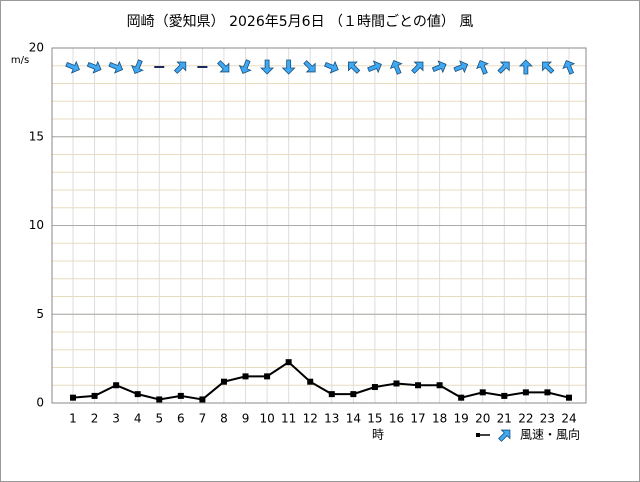 The image size is (640, 482). What do you see at coordinates (300, 21) in the screenshot?
I see `chart-title: 岡崎（愛知県） 2026年5月6日 （１時間ごとの値） 風` at bounding box center [300, 21].